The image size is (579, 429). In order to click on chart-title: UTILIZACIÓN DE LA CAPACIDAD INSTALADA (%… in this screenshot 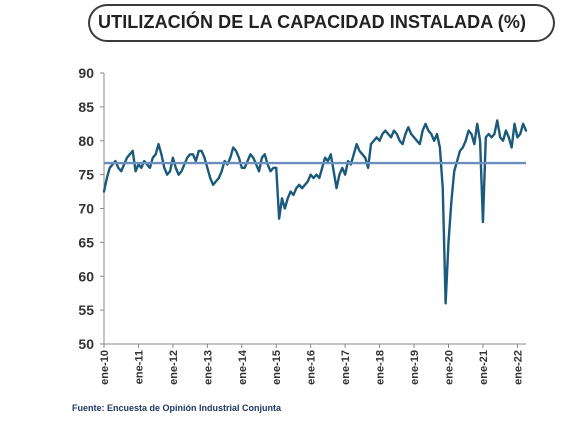, I will do `click(312, 22)`.